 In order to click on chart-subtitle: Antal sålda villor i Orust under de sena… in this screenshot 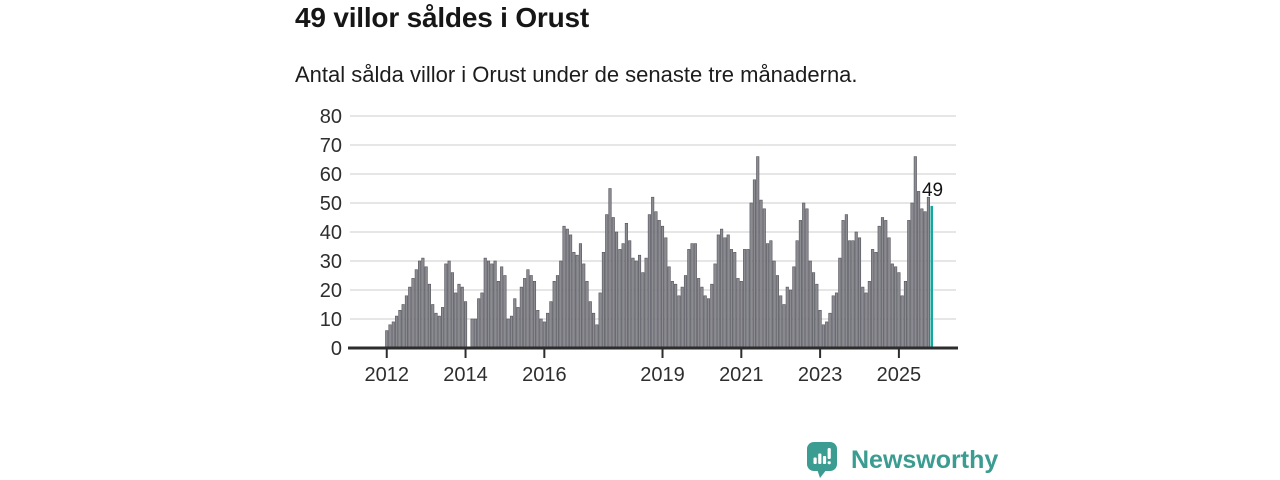, I will do `click(576, 74)`.